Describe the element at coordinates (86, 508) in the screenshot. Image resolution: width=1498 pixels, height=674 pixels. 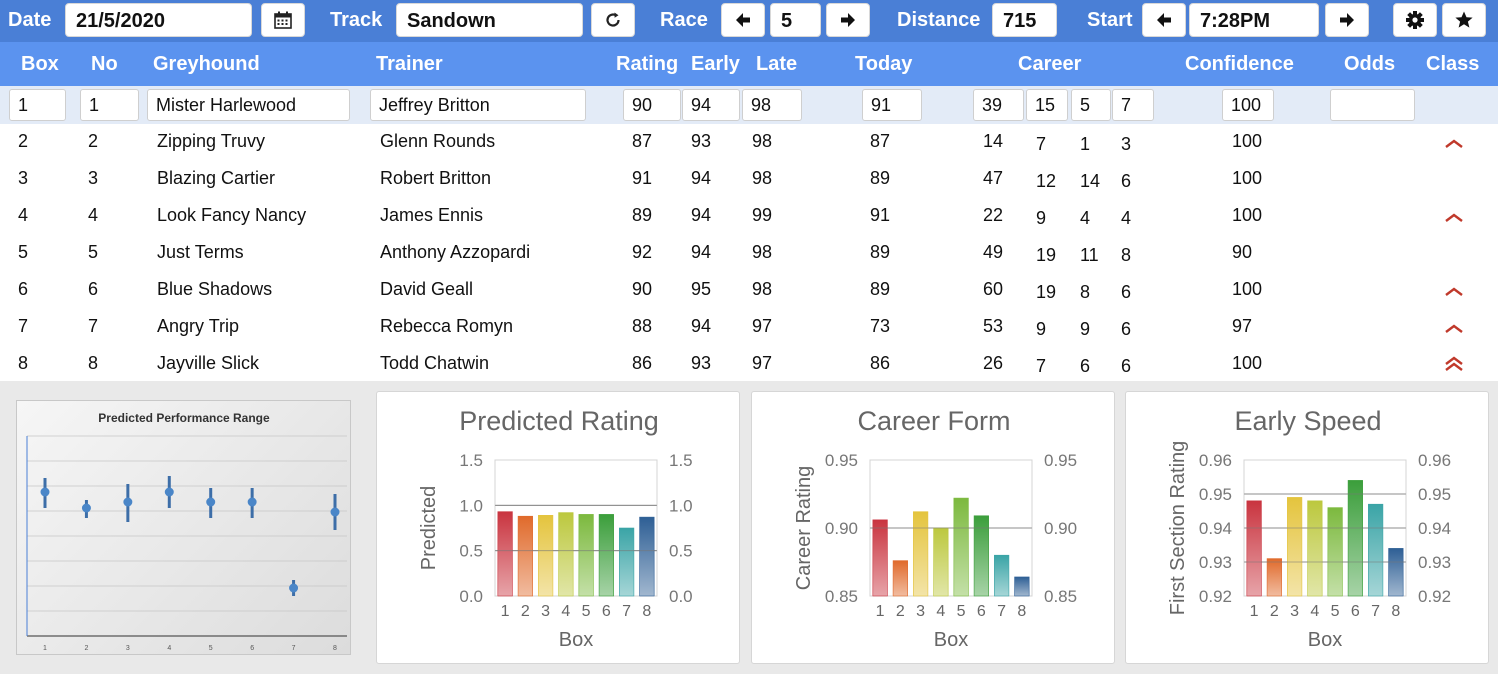
I see `data-point` at that location.